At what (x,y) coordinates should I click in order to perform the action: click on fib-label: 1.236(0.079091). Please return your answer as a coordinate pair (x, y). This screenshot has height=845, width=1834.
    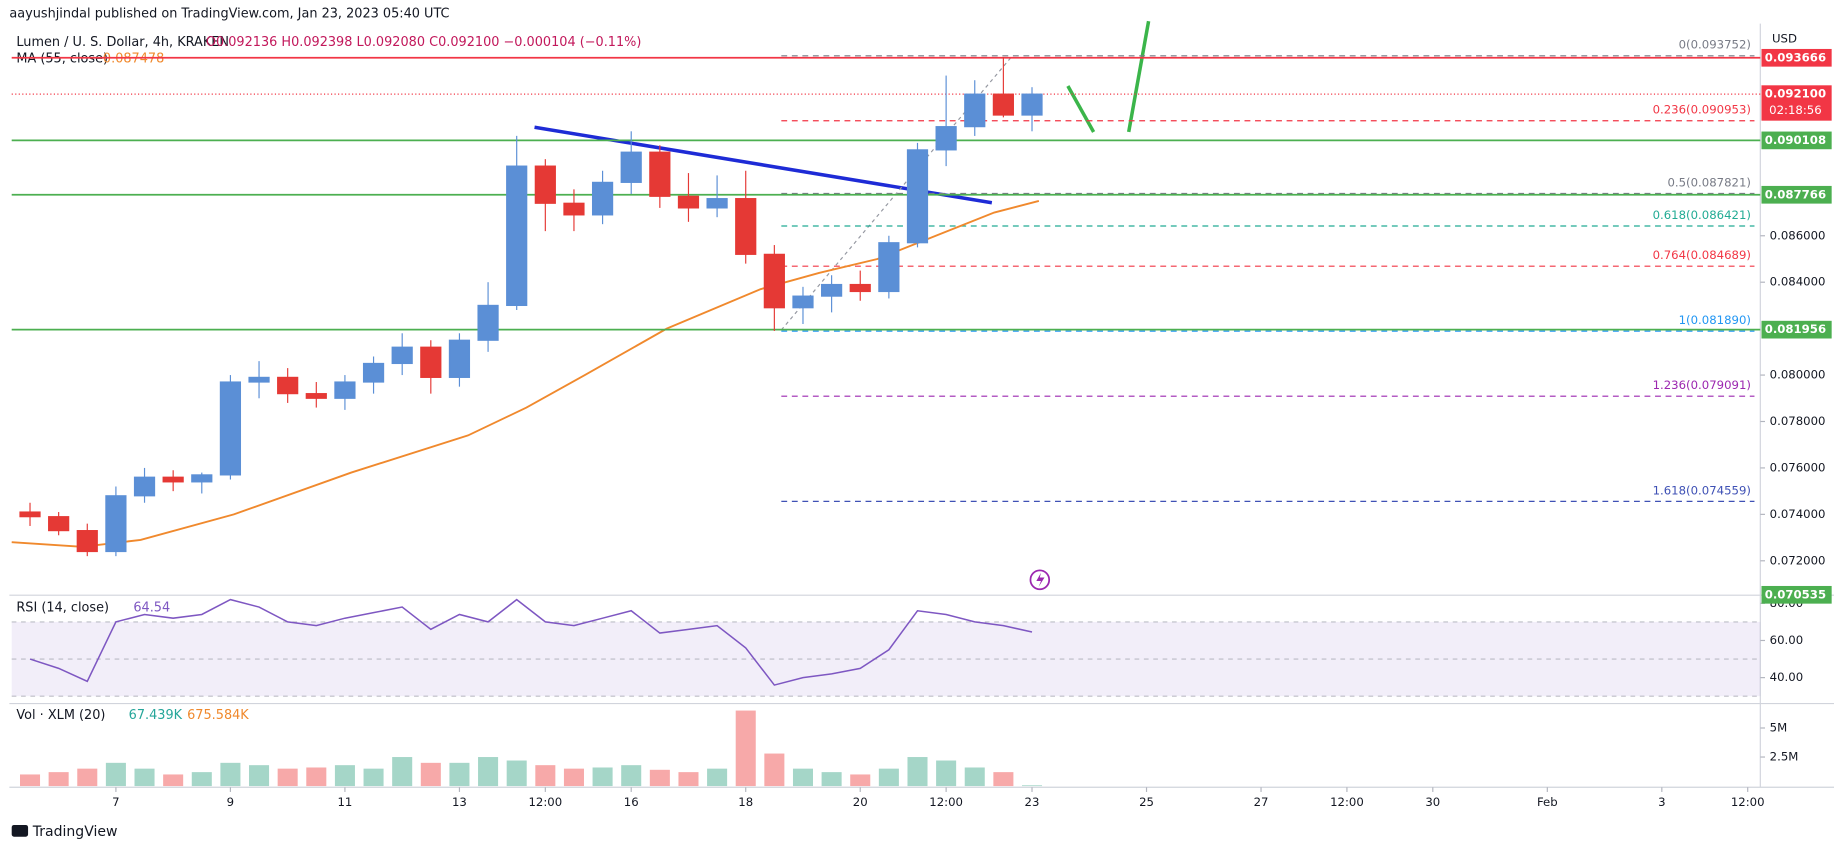
    Looking at the image, I should click on (1702, 385).